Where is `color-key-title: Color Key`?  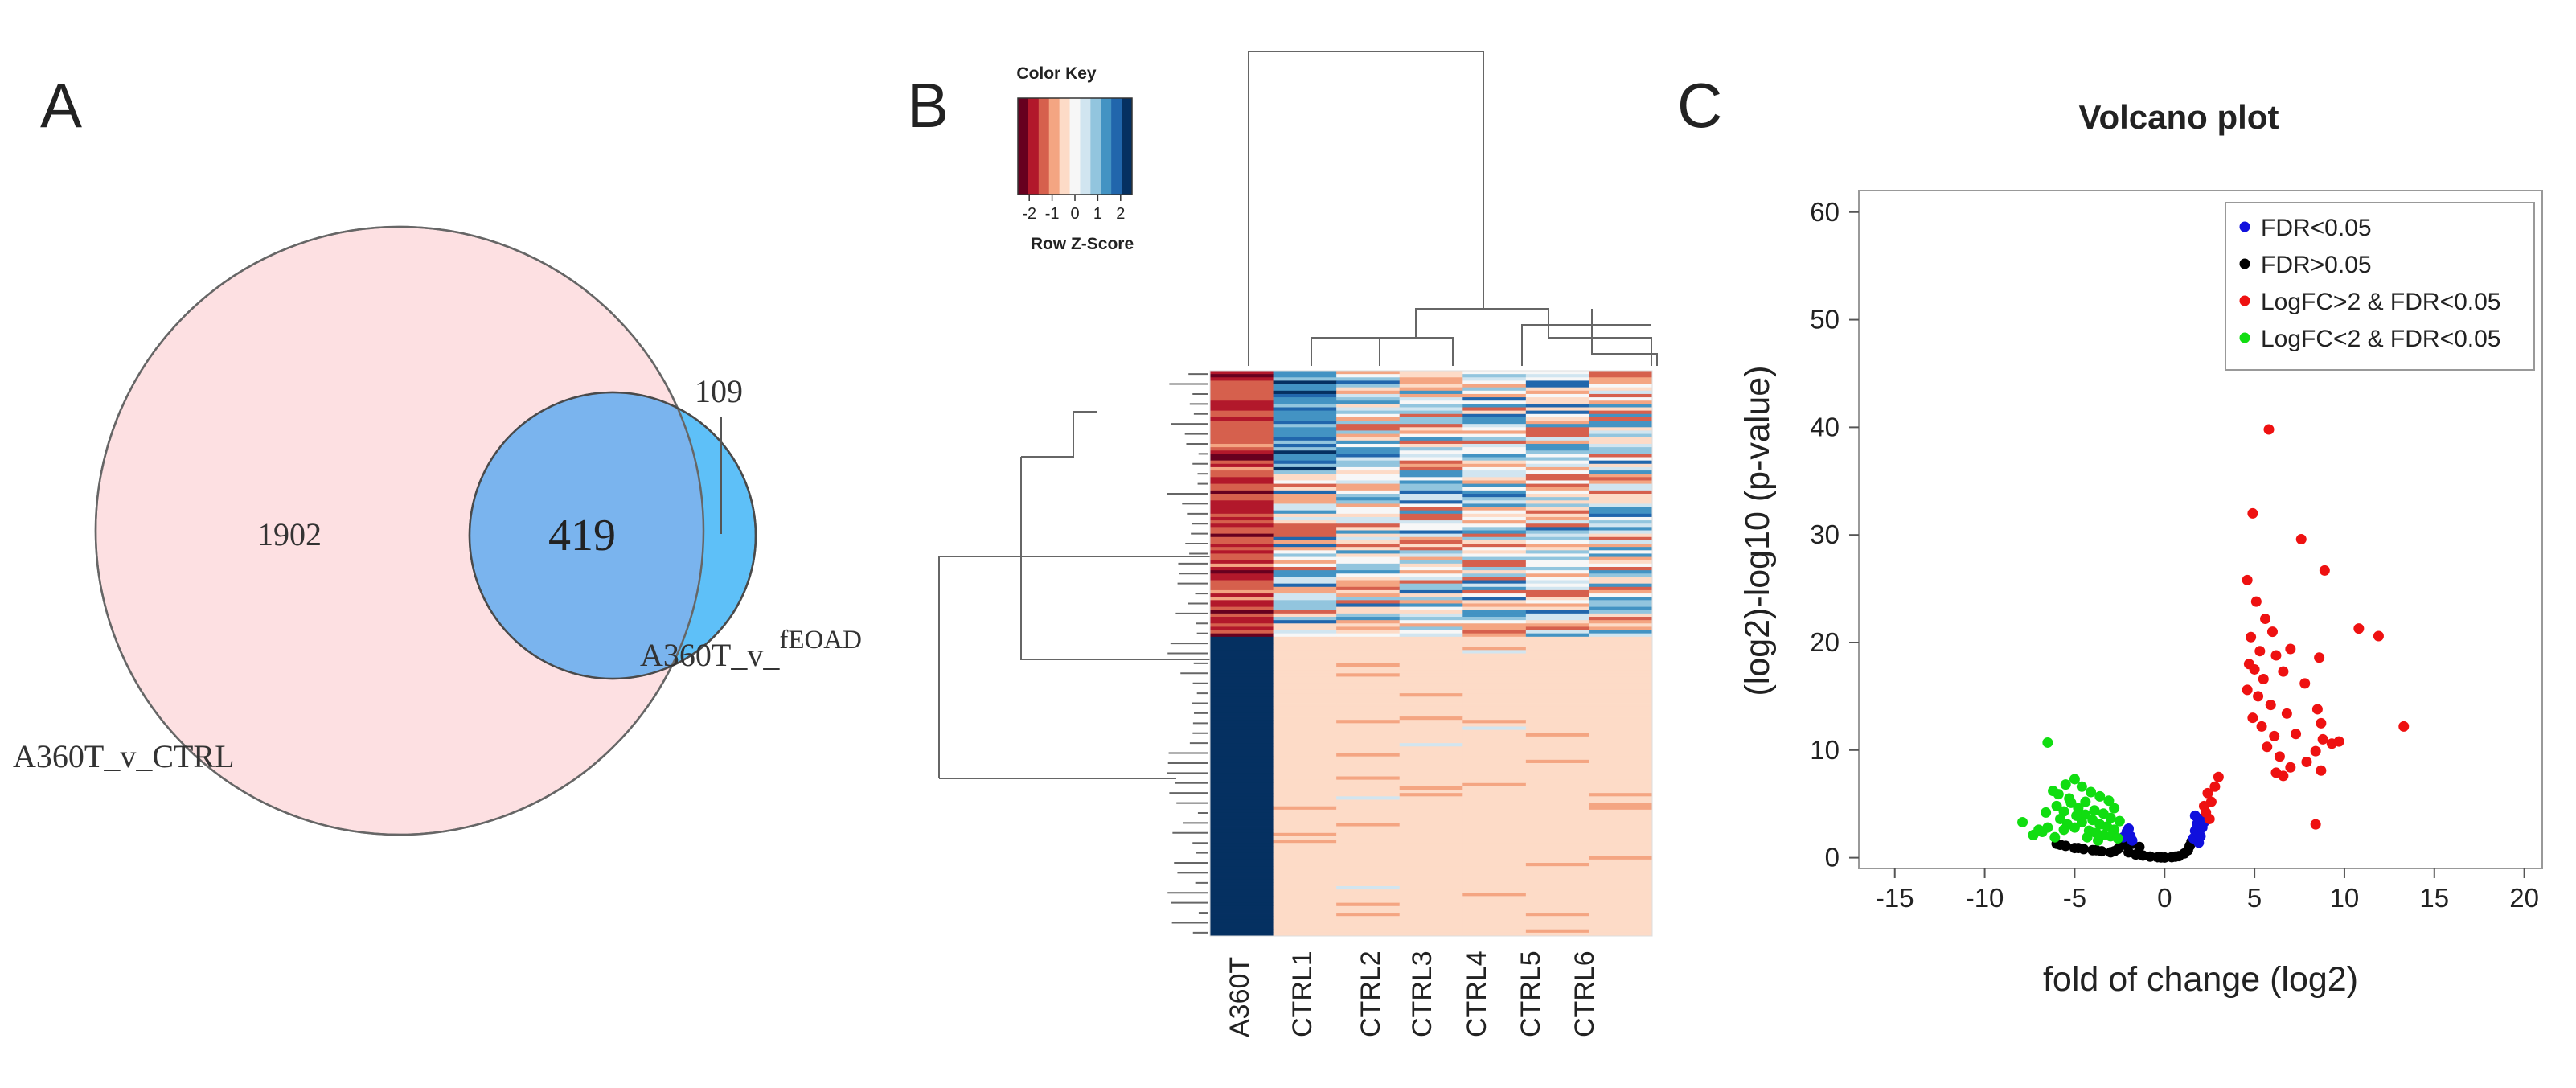
color-key-title: Color Key is located at coordinates (1056, 74).